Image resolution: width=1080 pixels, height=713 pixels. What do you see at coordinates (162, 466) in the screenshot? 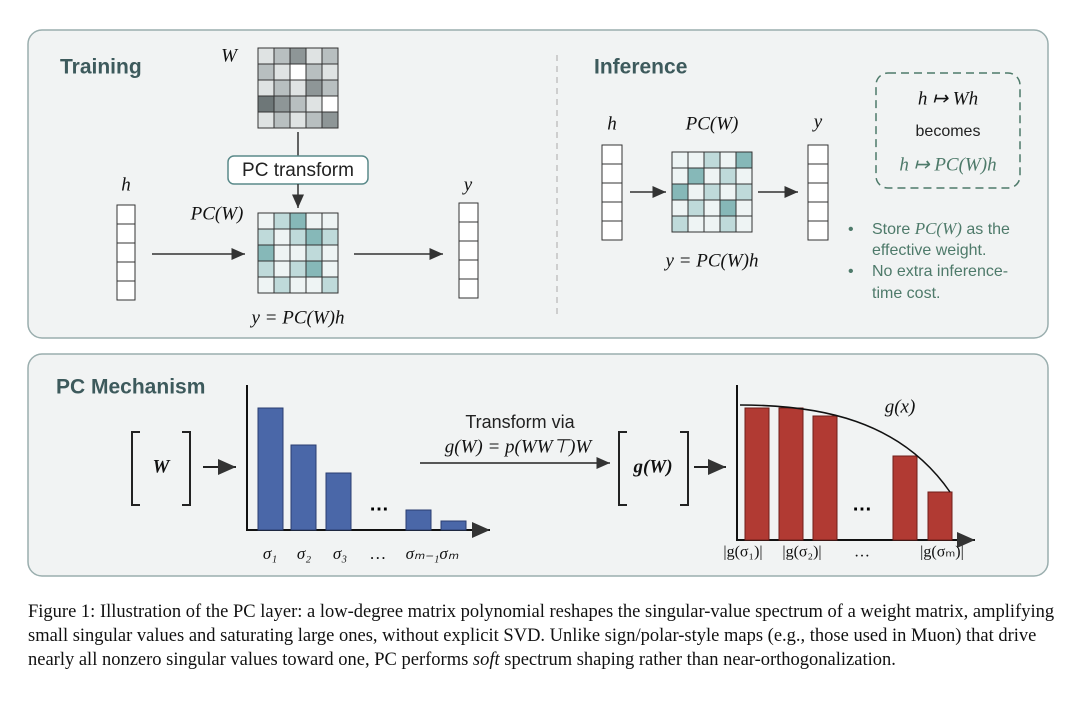
I see `w-label: W` at bounding box center [162, 466].